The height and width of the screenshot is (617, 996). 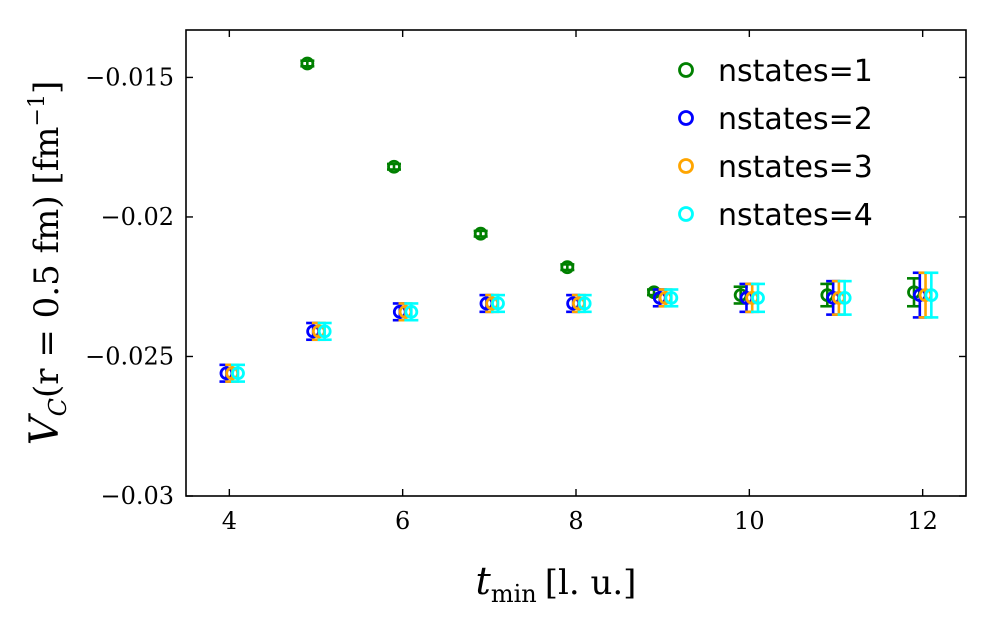 What do you see at coordinates (484, 581) in the screenshot?
I see `x-axis-title-main: t` at bounding box center [484, 581].